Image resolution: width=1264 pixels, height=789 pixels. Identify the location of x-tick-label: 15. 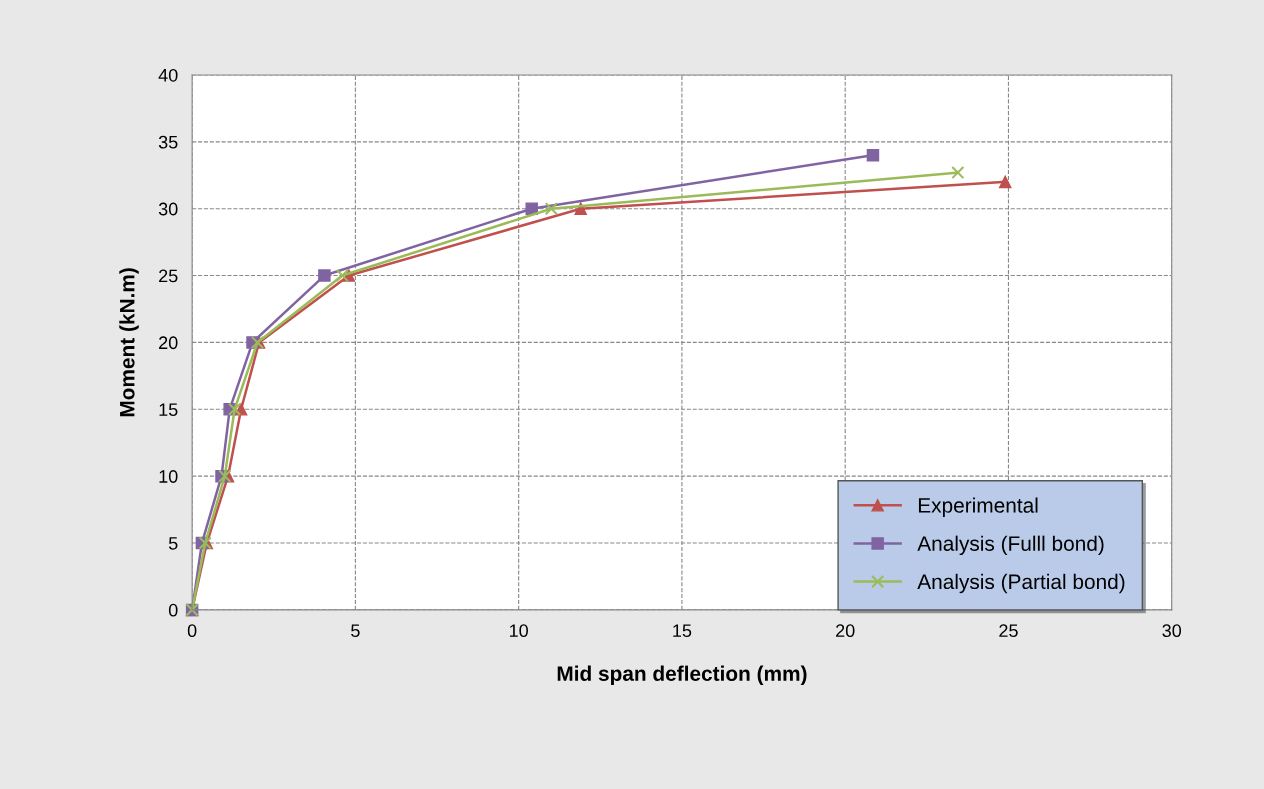
(682, 631).